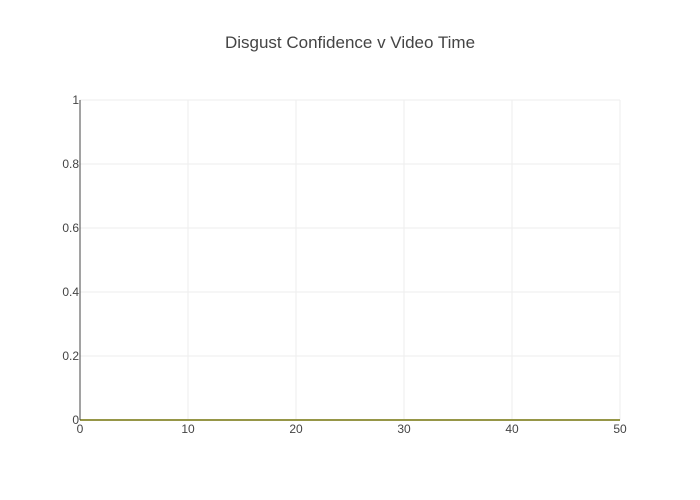  Describe the element at coordinates (296, 429) in the screenshot. I see `x-tick-label: 20` at that location.